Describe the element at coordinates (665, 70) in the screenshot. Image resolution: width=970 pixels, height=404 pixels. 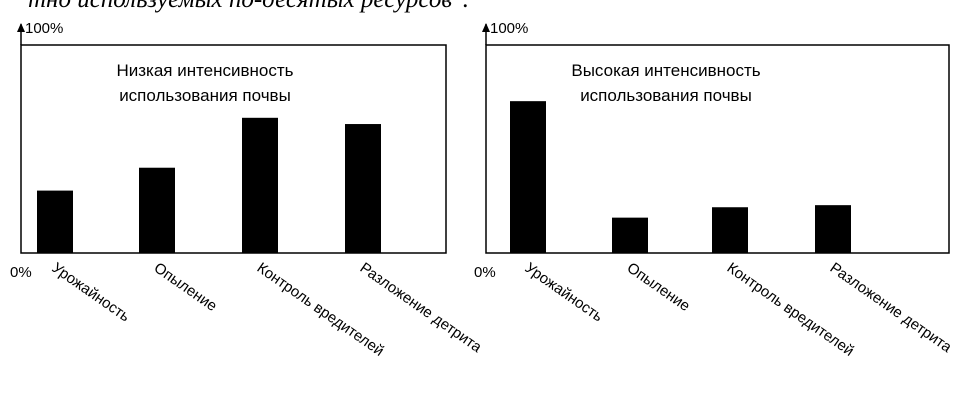
I see `chart-title-line: Высокая интенсивность` at that location.